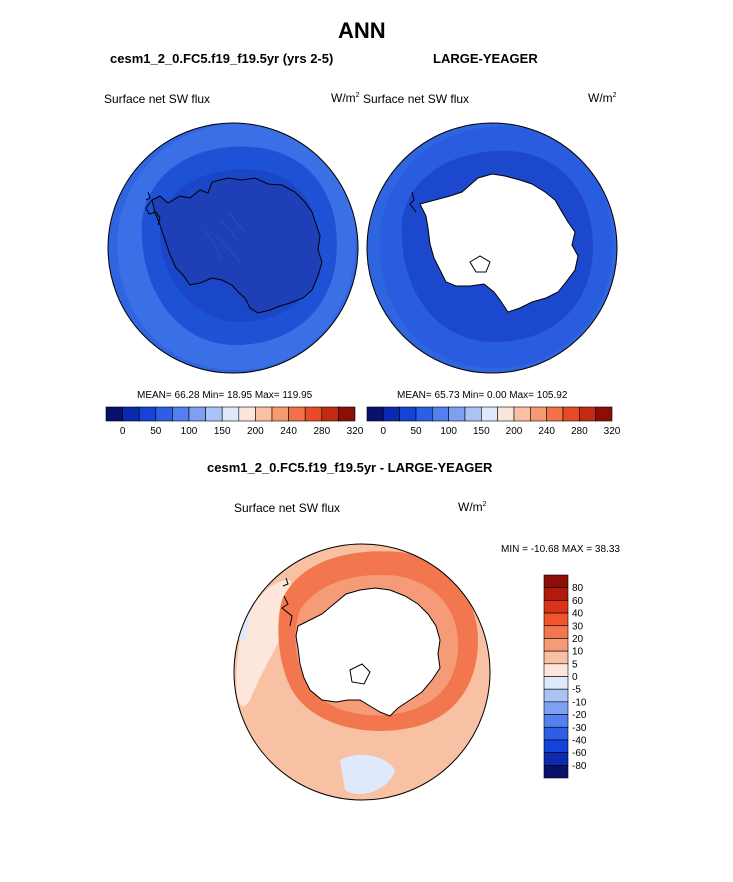  I want to click on diff-colorbar-tick-label: 5, so click(575, 664).